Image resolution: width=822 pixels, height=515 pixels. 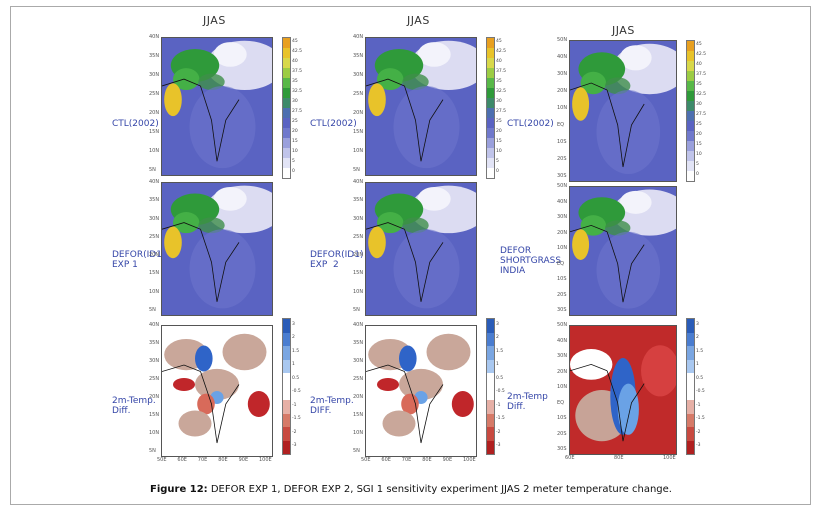 I want to click on colorbar-label: 0.5, so click(x=500, y=378).